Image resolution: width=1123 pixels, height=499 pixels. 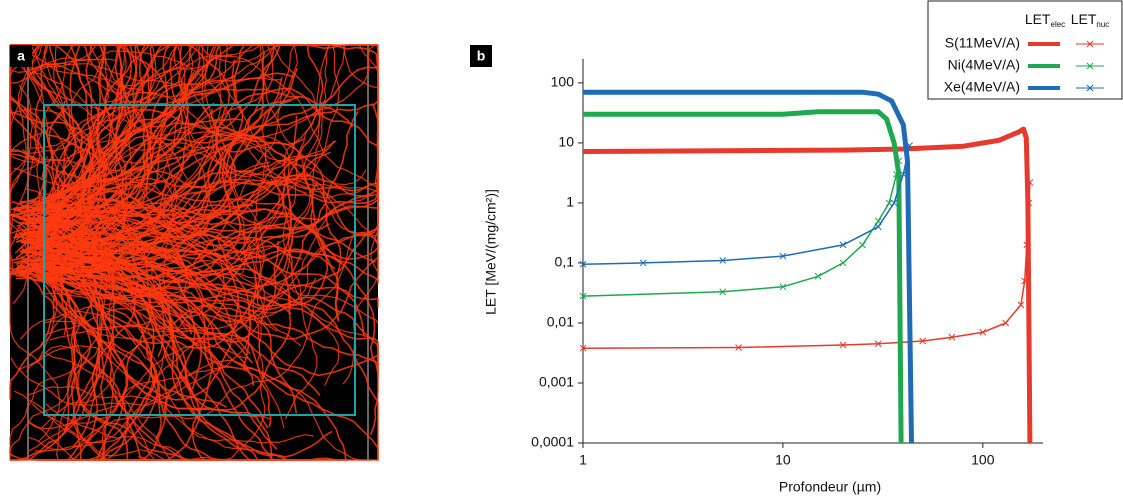 What do you see at coordinates (560, 322) in the screenshot?
I see `y-tick-label: 0,01` at bounding box center [560, 322].